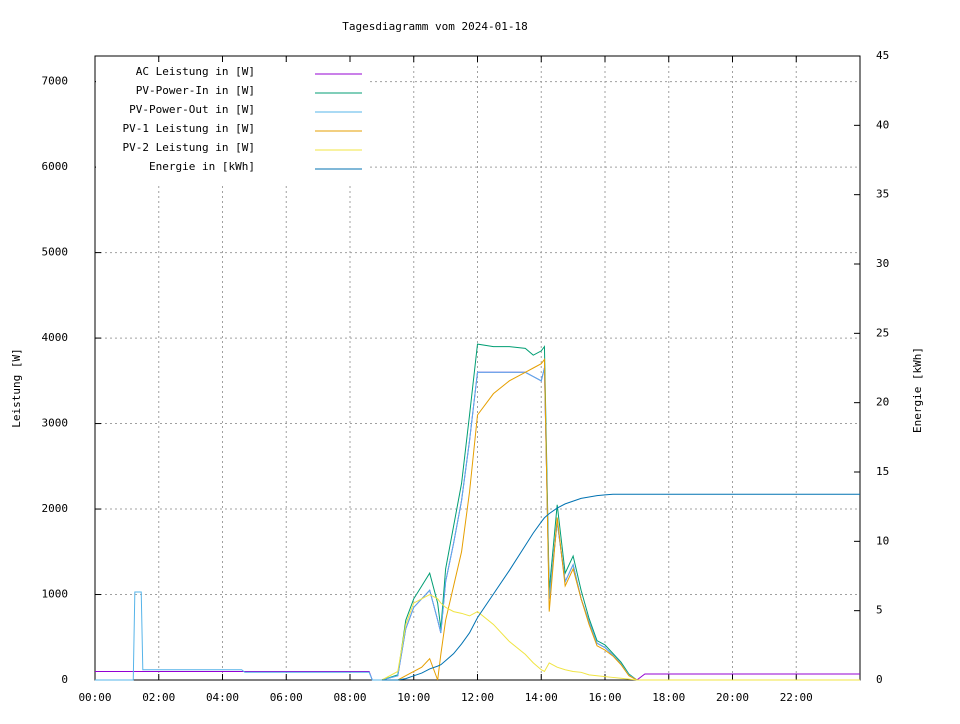  What do you see at coordinates (192, 109) in the screenshot?
I see `legend-label: PV-Power-Out in [W]` at bounding box center [192, 109].